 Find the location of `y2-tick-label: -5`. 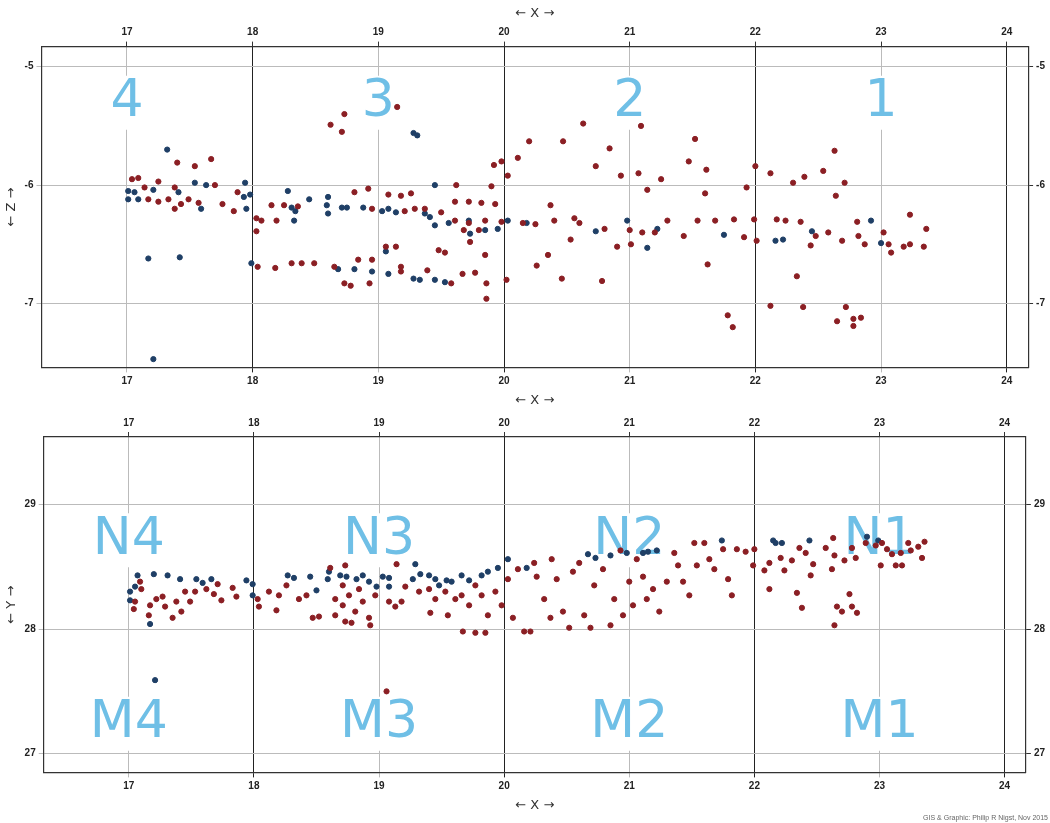

y2-tick-label: -5 is located at coordinates (1041, 66).